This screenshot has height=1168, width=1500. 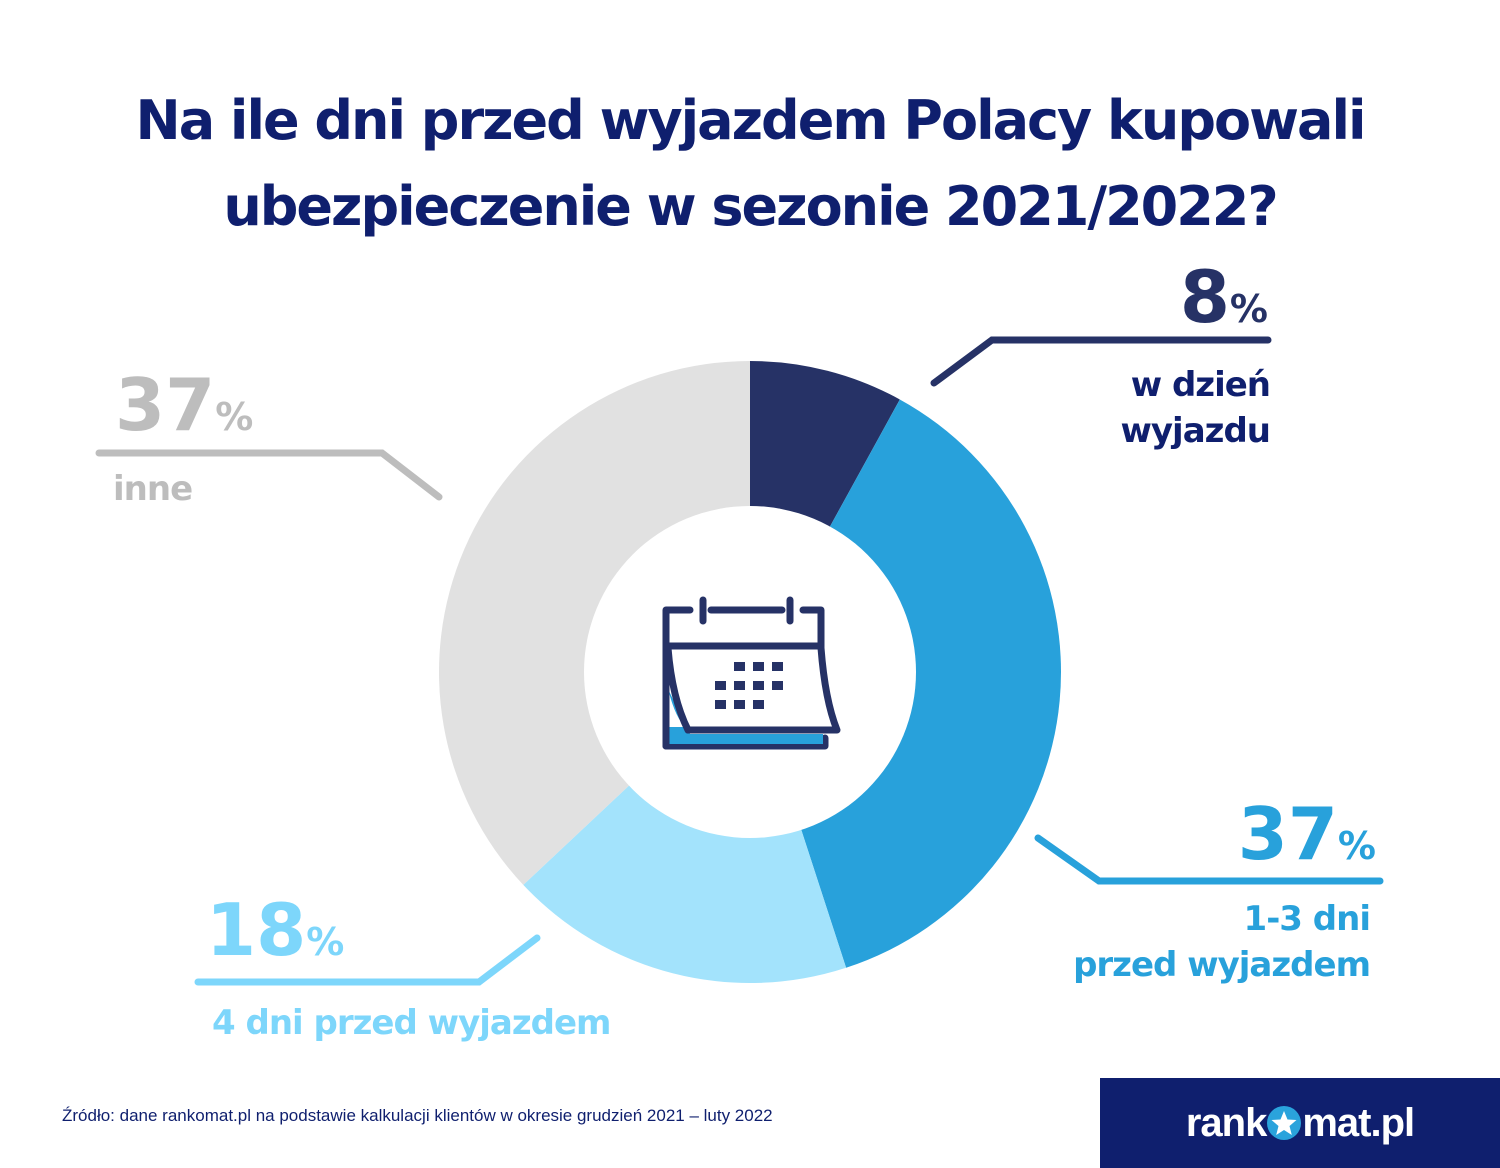 What do you see at coordinates (1358, 1122) in the screenshot?
I see `logo-text-right: mat.pl` at bounding box center [1358, 1122].